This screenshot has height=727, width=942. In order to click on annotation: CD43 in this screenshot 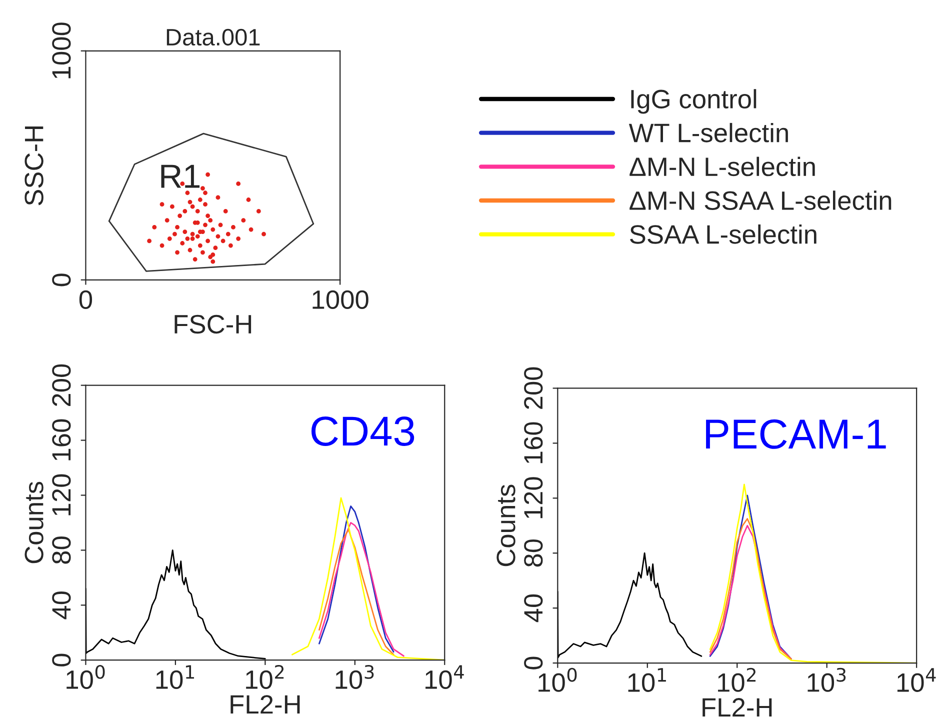, I will do `click(363, 431)`.